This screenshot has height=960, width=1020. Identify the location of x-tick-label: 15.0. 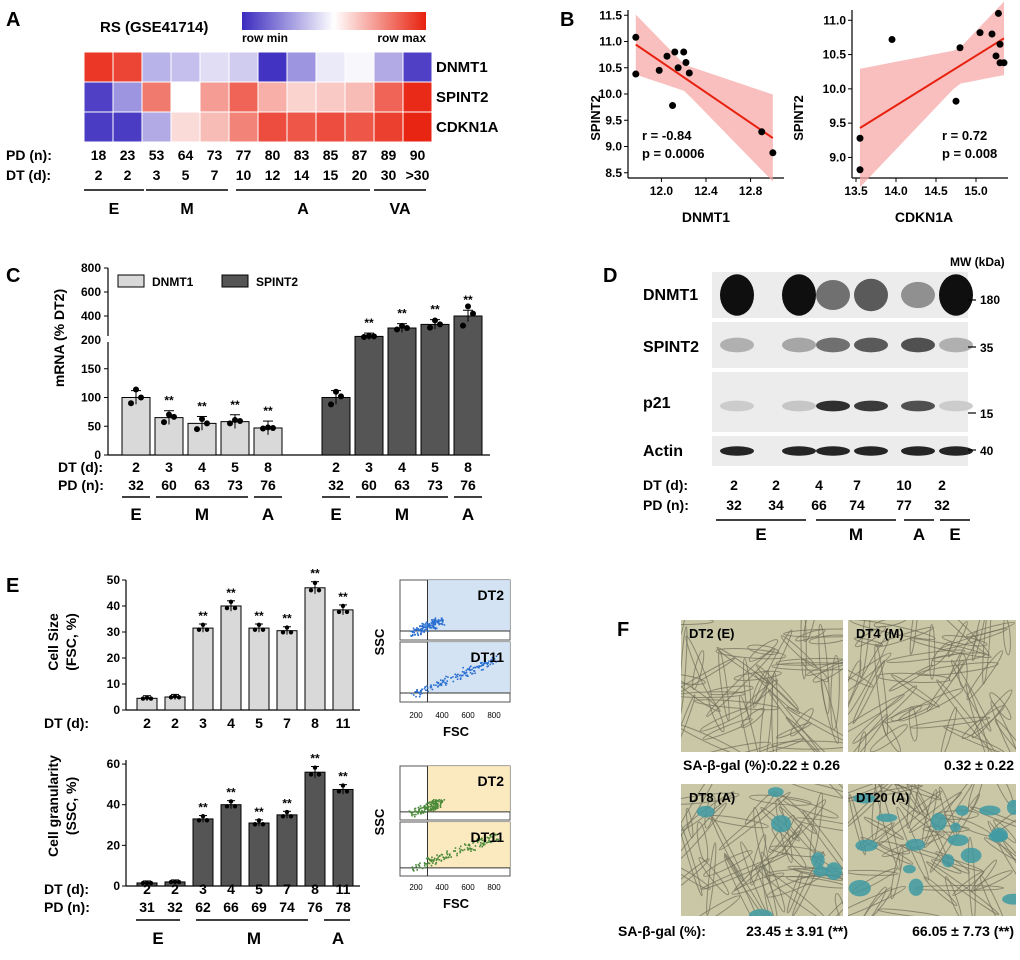
(976, 191).